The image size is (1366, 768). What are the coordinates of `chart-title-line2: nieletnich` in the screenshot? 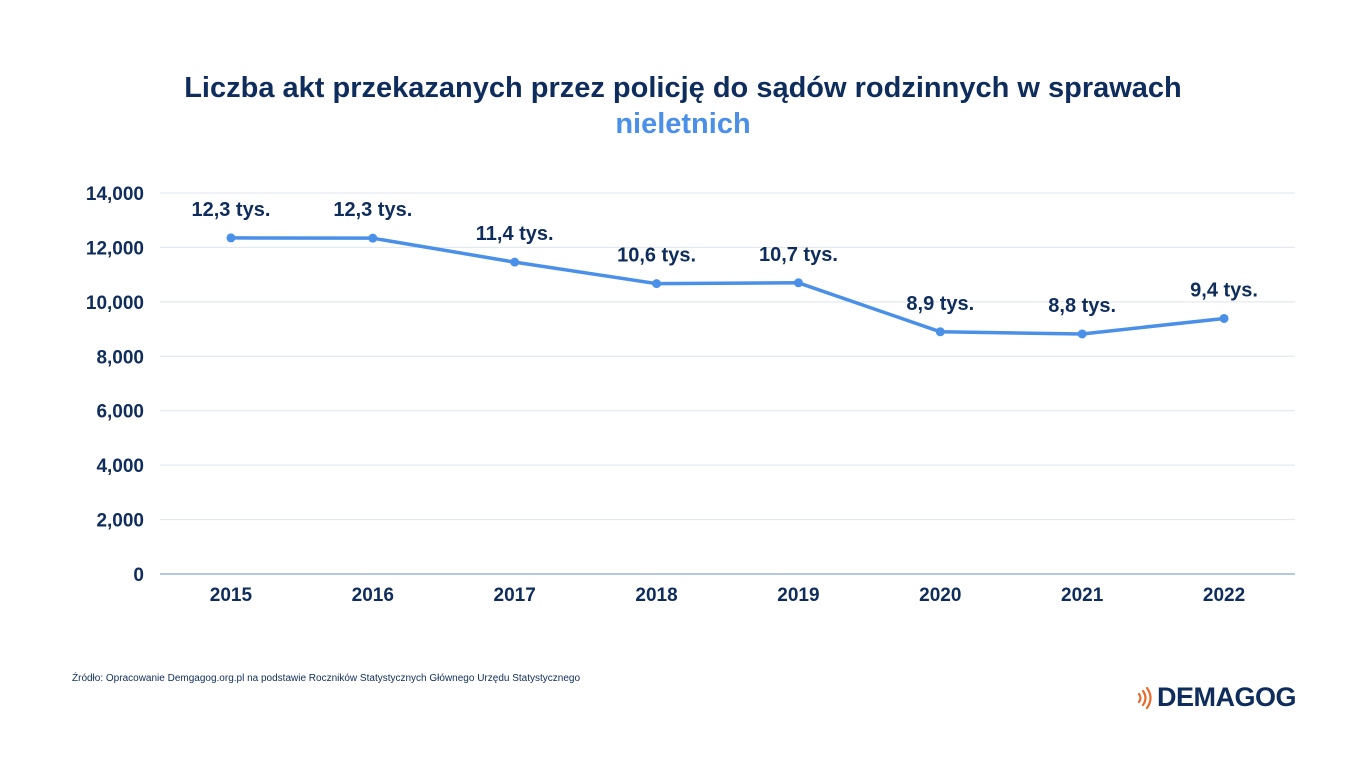 It's located at (683, 124).